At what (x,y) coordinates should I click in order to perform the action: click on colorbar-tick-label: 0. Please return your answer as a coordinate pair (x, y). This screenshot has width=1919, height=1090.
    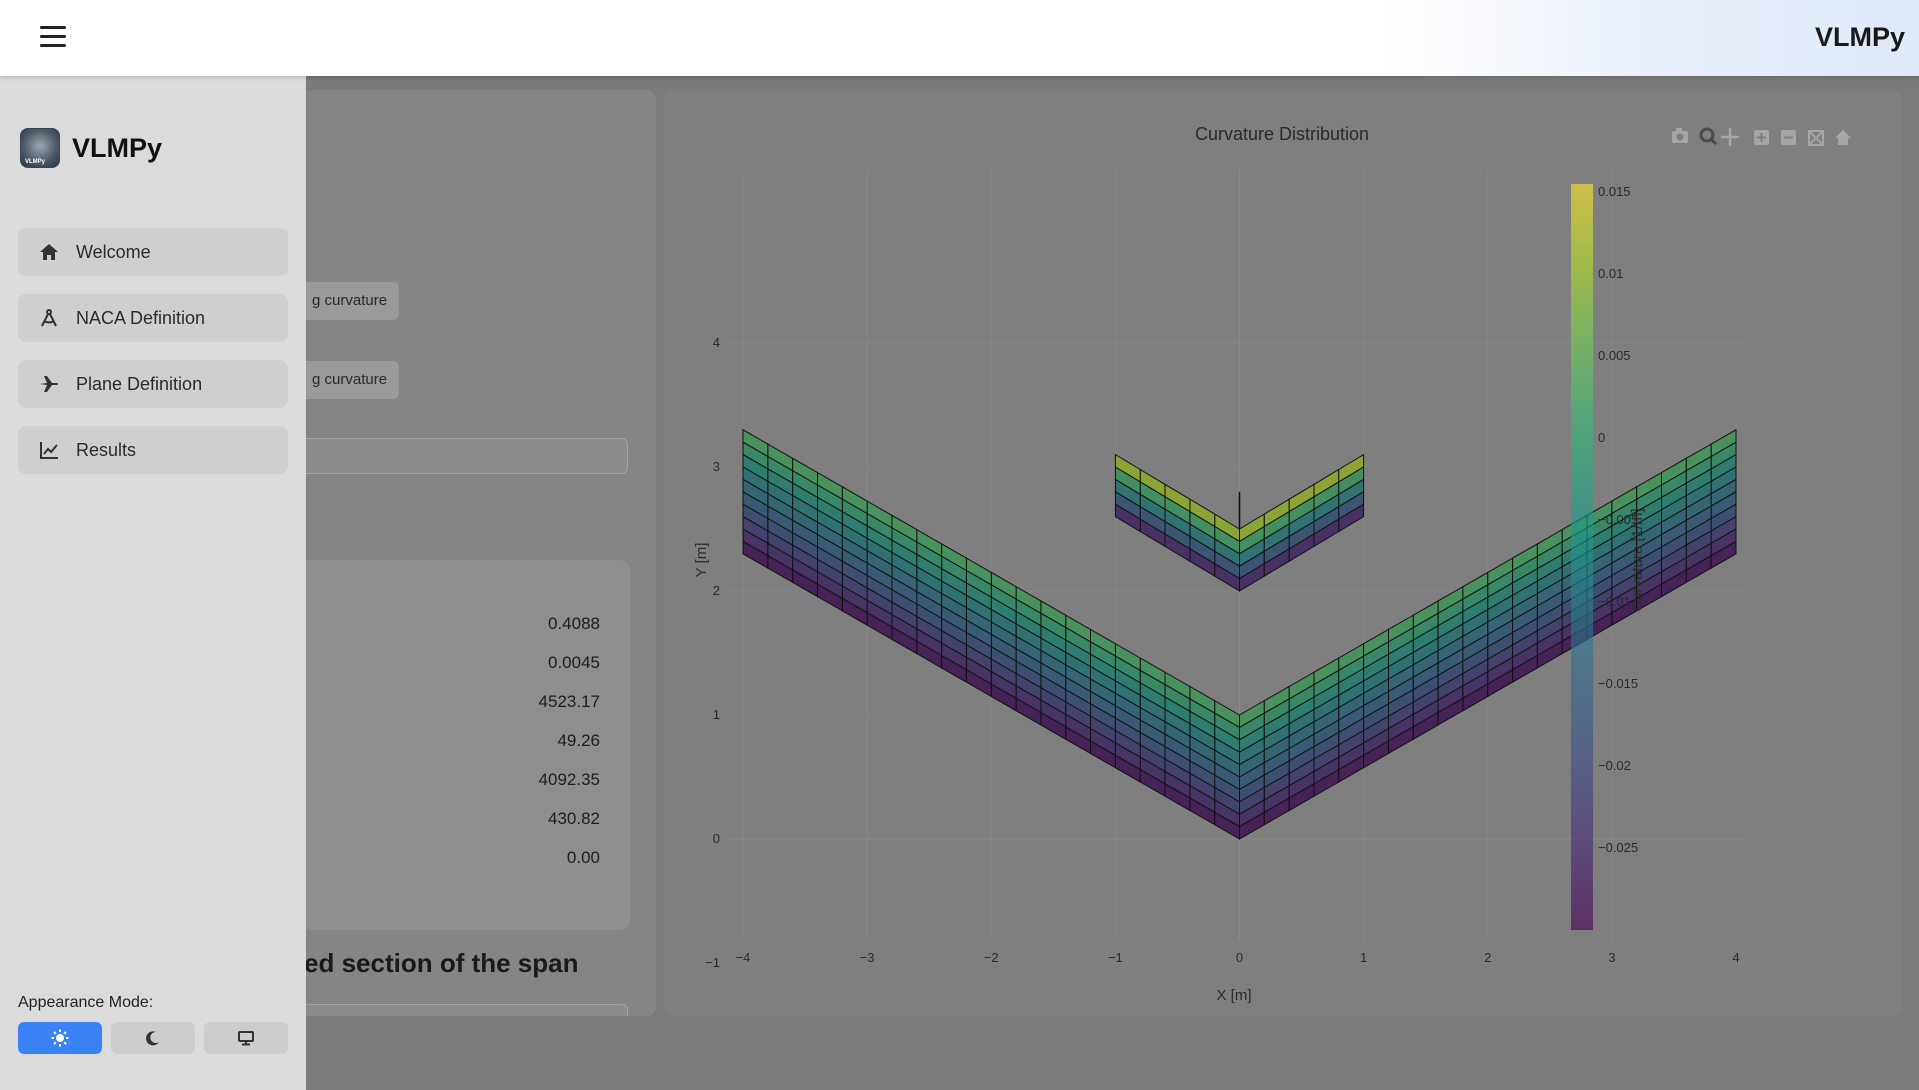
    Looking at the image, I should click on (1601, 437).